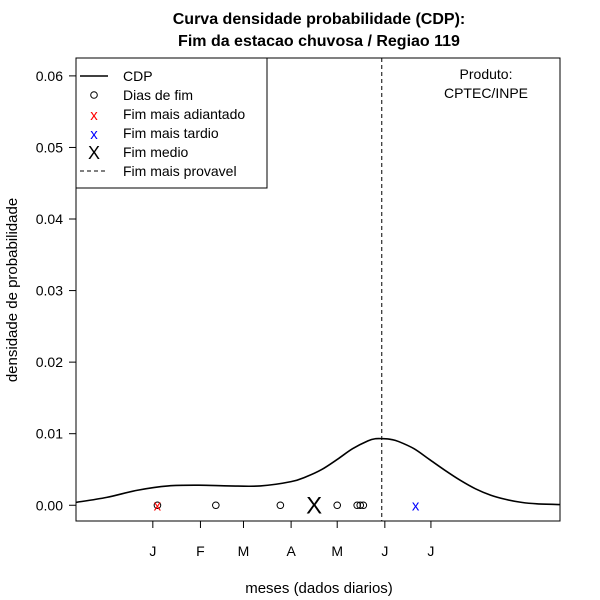 The height and width of the screenshot is (600, 600). I want to click on legend-label-provavel: Fim mais provavel, so click(180, 171).